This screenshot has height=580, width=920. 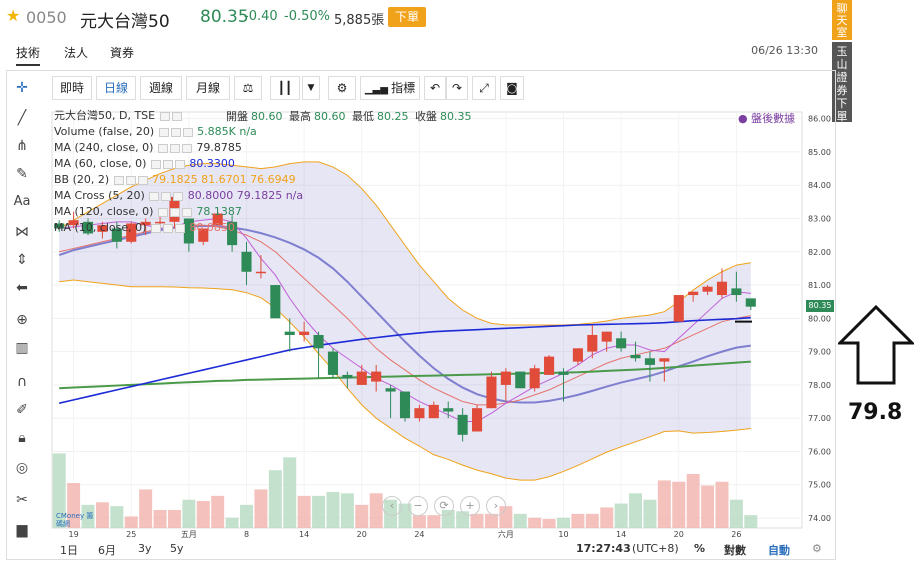 What do you see at coordinates (817, 548) in the screenshot?
I see `scale-settings-icon: ⚙` at bounding box center [817, 548].